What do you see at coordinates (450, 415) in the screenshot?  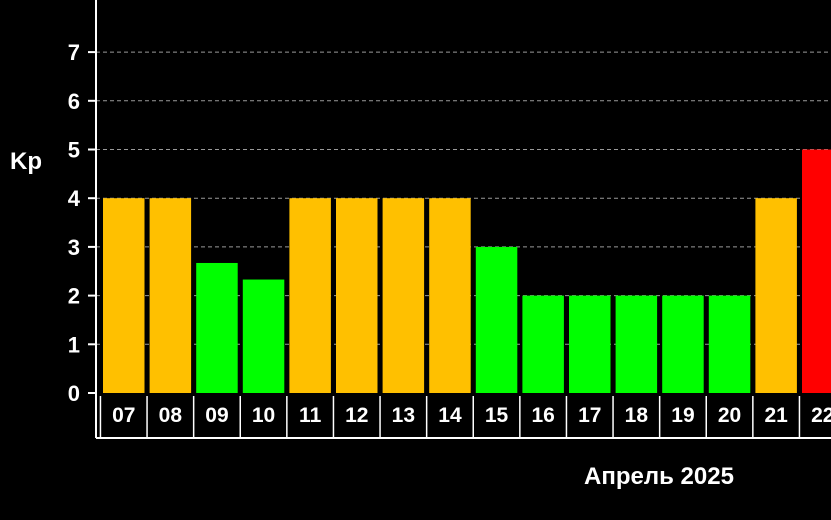 I see `category-label-14: 14` at bounding box center [450, 415].